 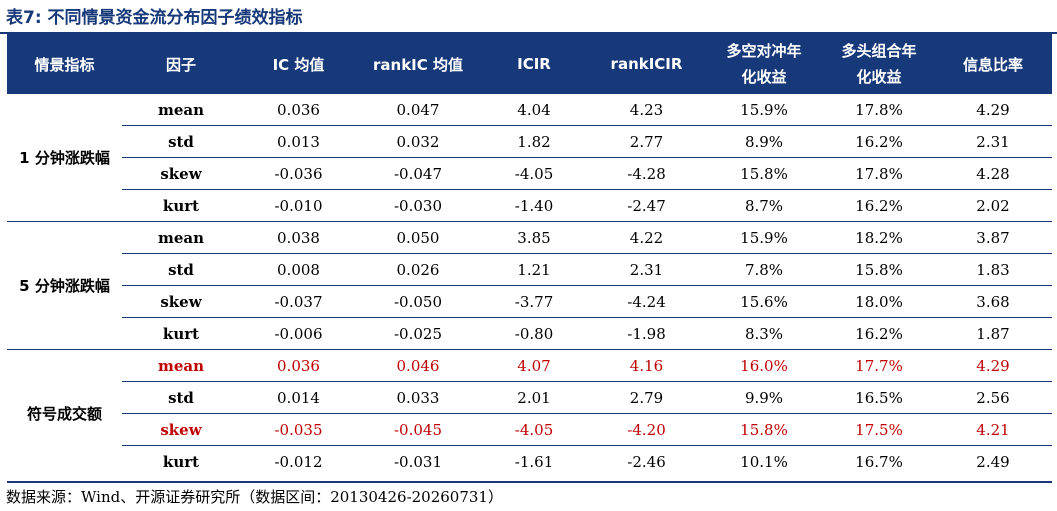 What do you see at coordinates (764, 365) in the screenshot?
I see `long-short-cell: 16.0%` at bounding box center [764, 365].